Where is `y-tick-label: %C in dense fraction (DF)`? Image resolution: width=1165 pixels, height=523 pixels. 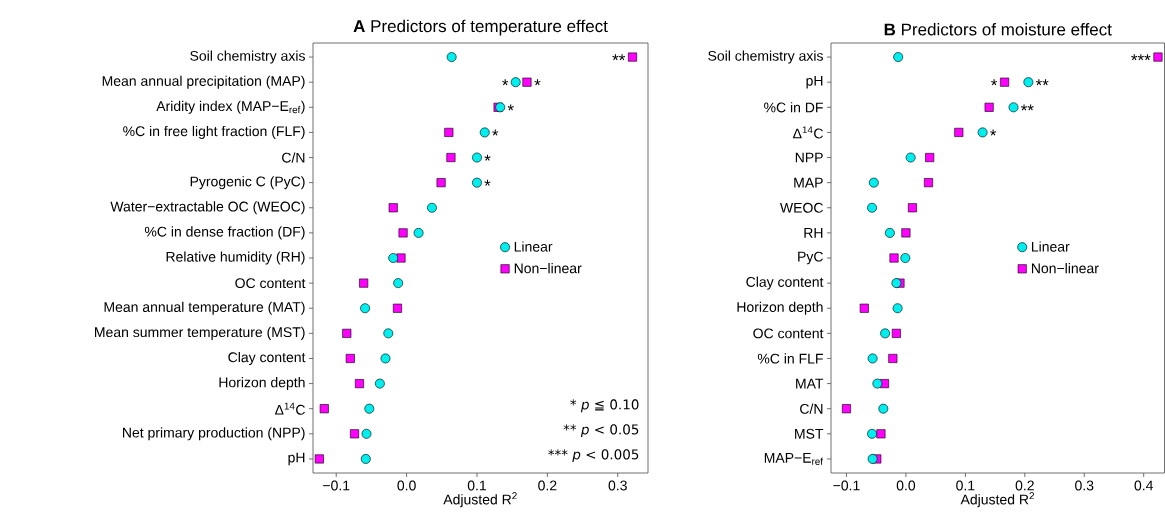 y-tick-label: %C in dense fraction (DF) is located at coordinates (224, 233).